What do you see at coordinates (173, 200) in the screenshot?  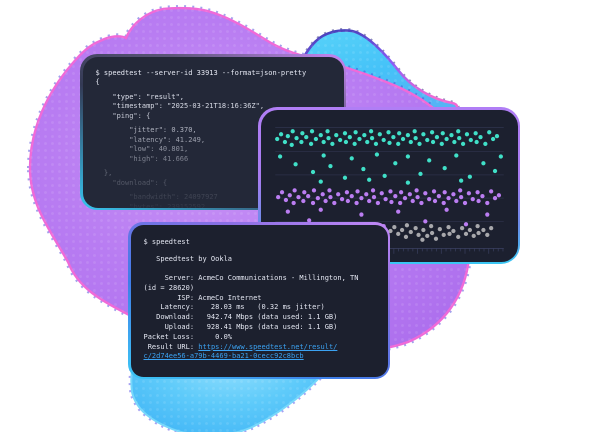 I see `terminal-json-download: "bandwidth": 24097927 "bytes": 239152592` at bounding box center [173, 200].